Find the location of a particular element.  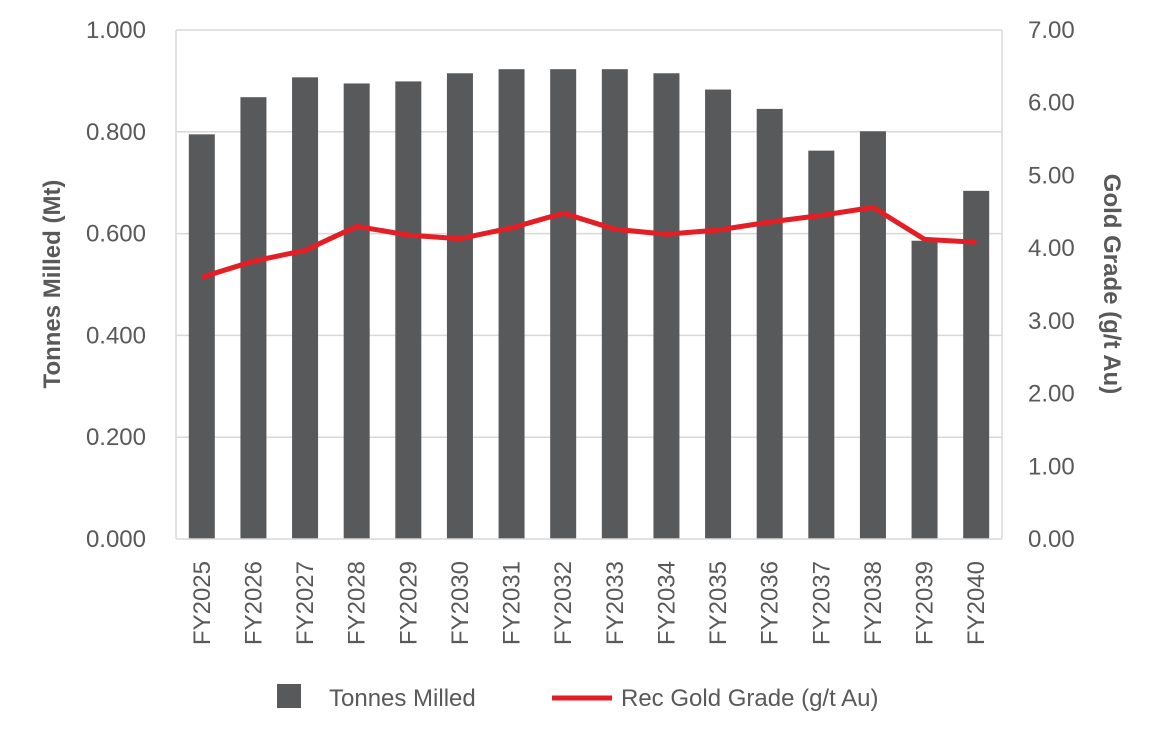

bar-fy2027 is located at coordinates (305, 308).